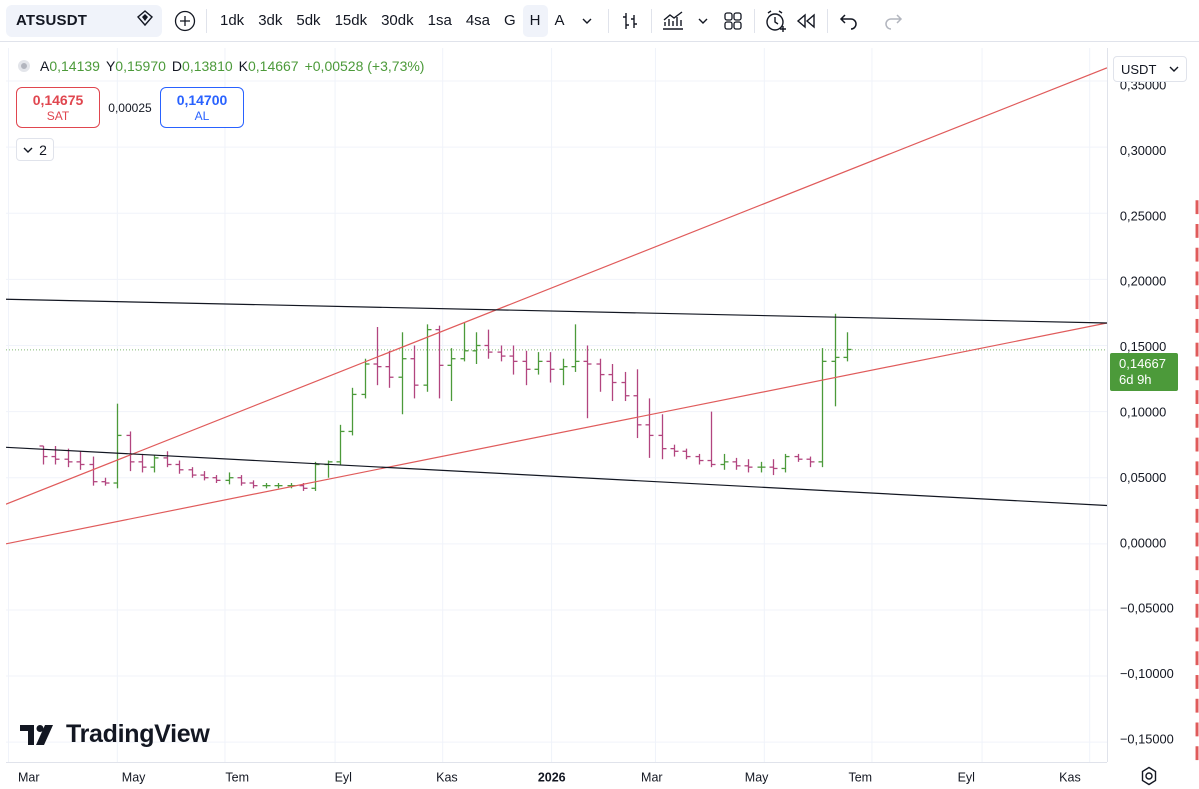  I want to click on timeframe-a: A, so click(559, 20).